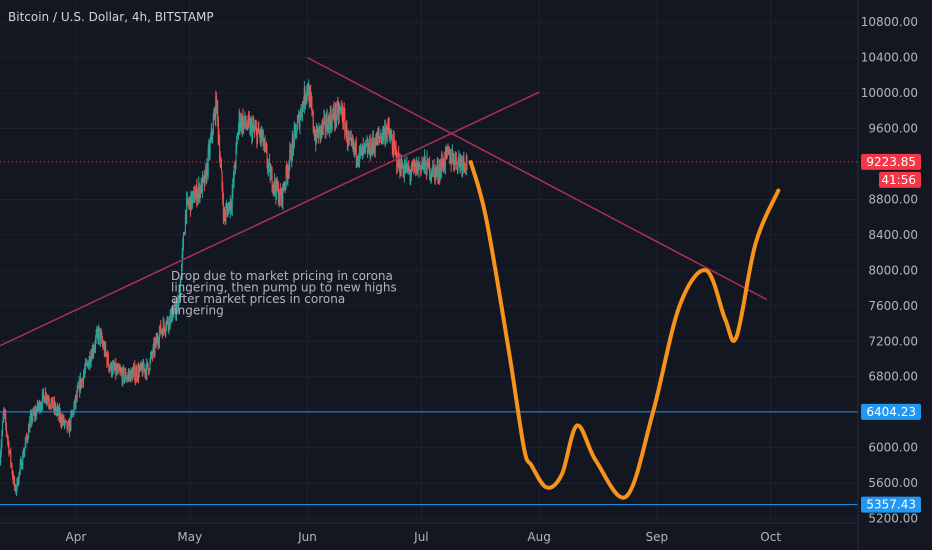 This screenshot has width=932, height=550. I want to click on time-tick-label: Aug, so click(538, 537).